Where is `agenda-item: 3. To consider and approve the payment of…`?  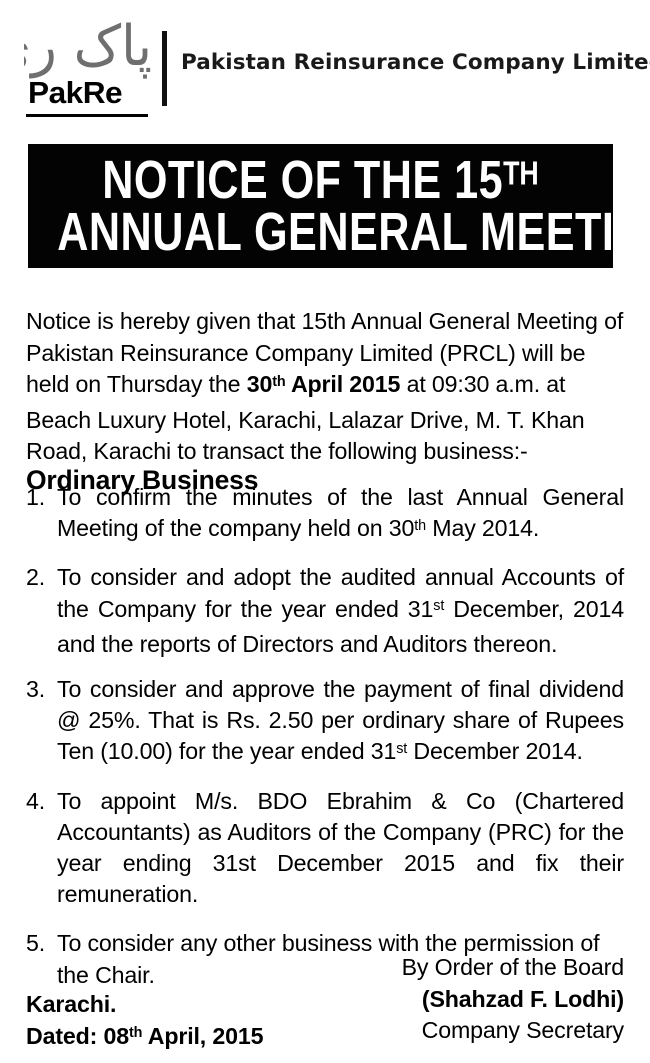
agenda-item: 3. To consider and approve the payment of… is located at coordinates (325, 723).